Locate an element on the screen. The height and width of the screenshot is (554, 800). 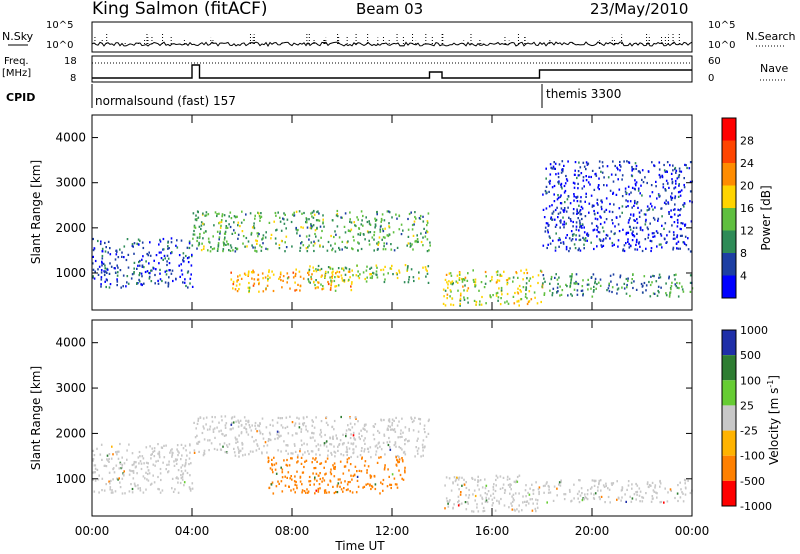
power-colorbar-swatch is located at coordinates (729, 174).